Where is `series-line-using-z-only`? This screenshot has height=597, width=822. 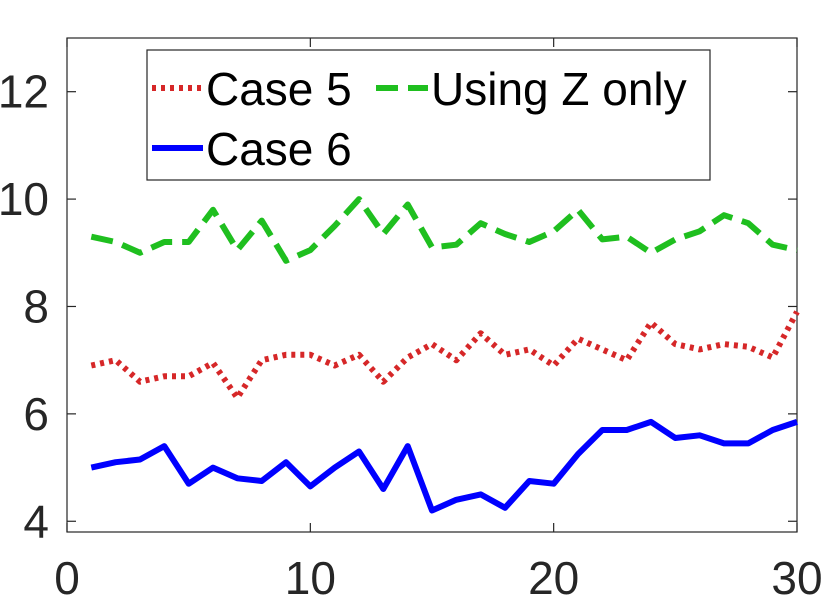
series-line-using-z-only is located at coordinates (444, 230).